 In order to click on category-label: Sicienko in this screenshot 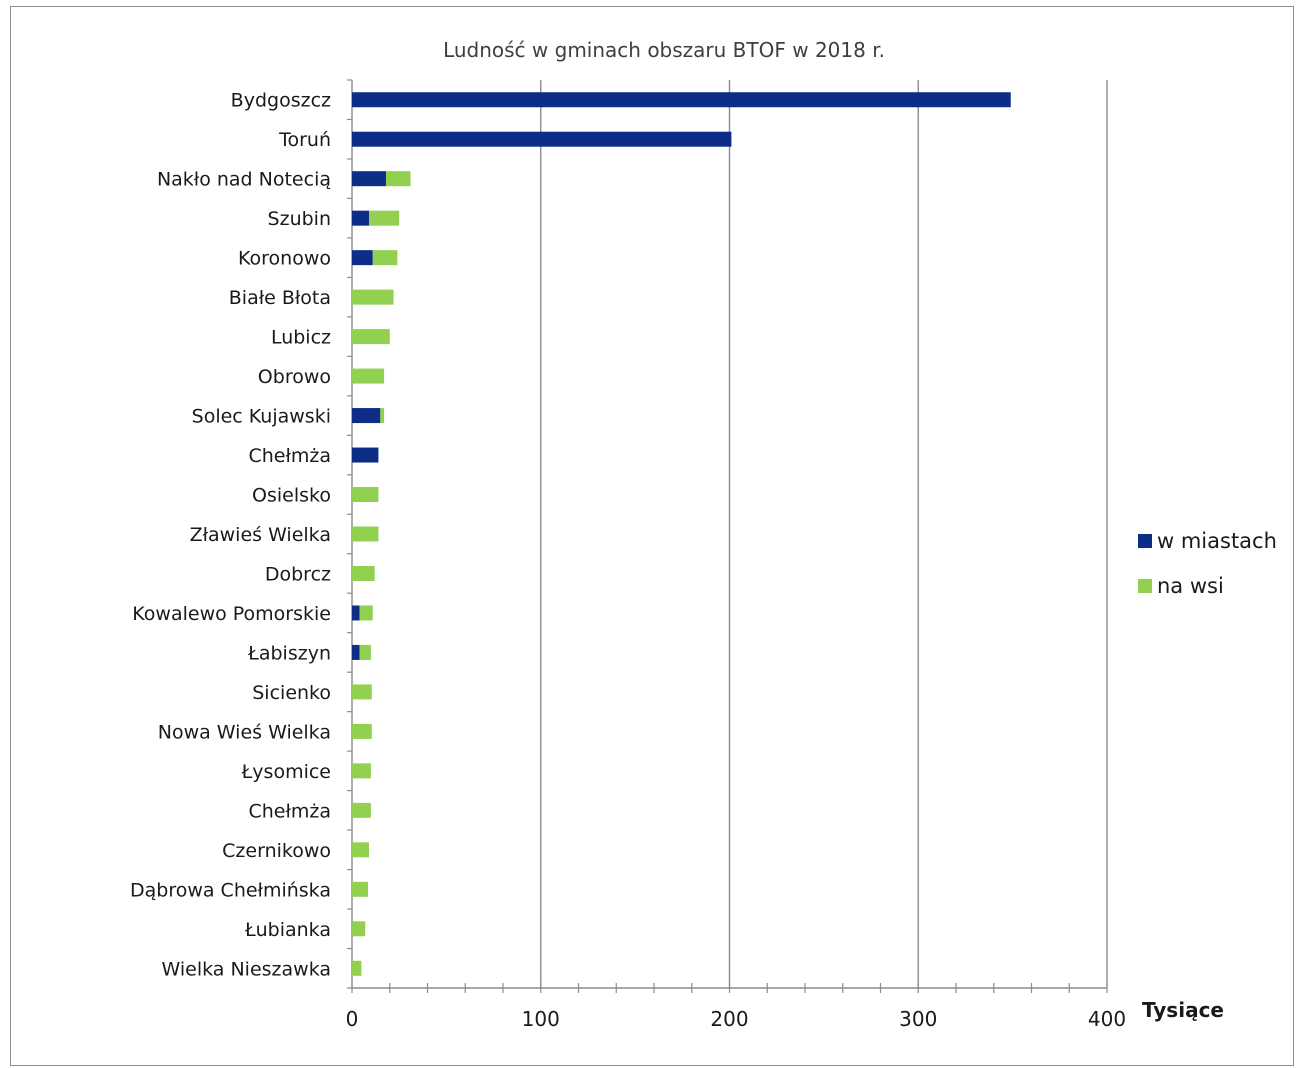, I will do `click(291, 693)`.